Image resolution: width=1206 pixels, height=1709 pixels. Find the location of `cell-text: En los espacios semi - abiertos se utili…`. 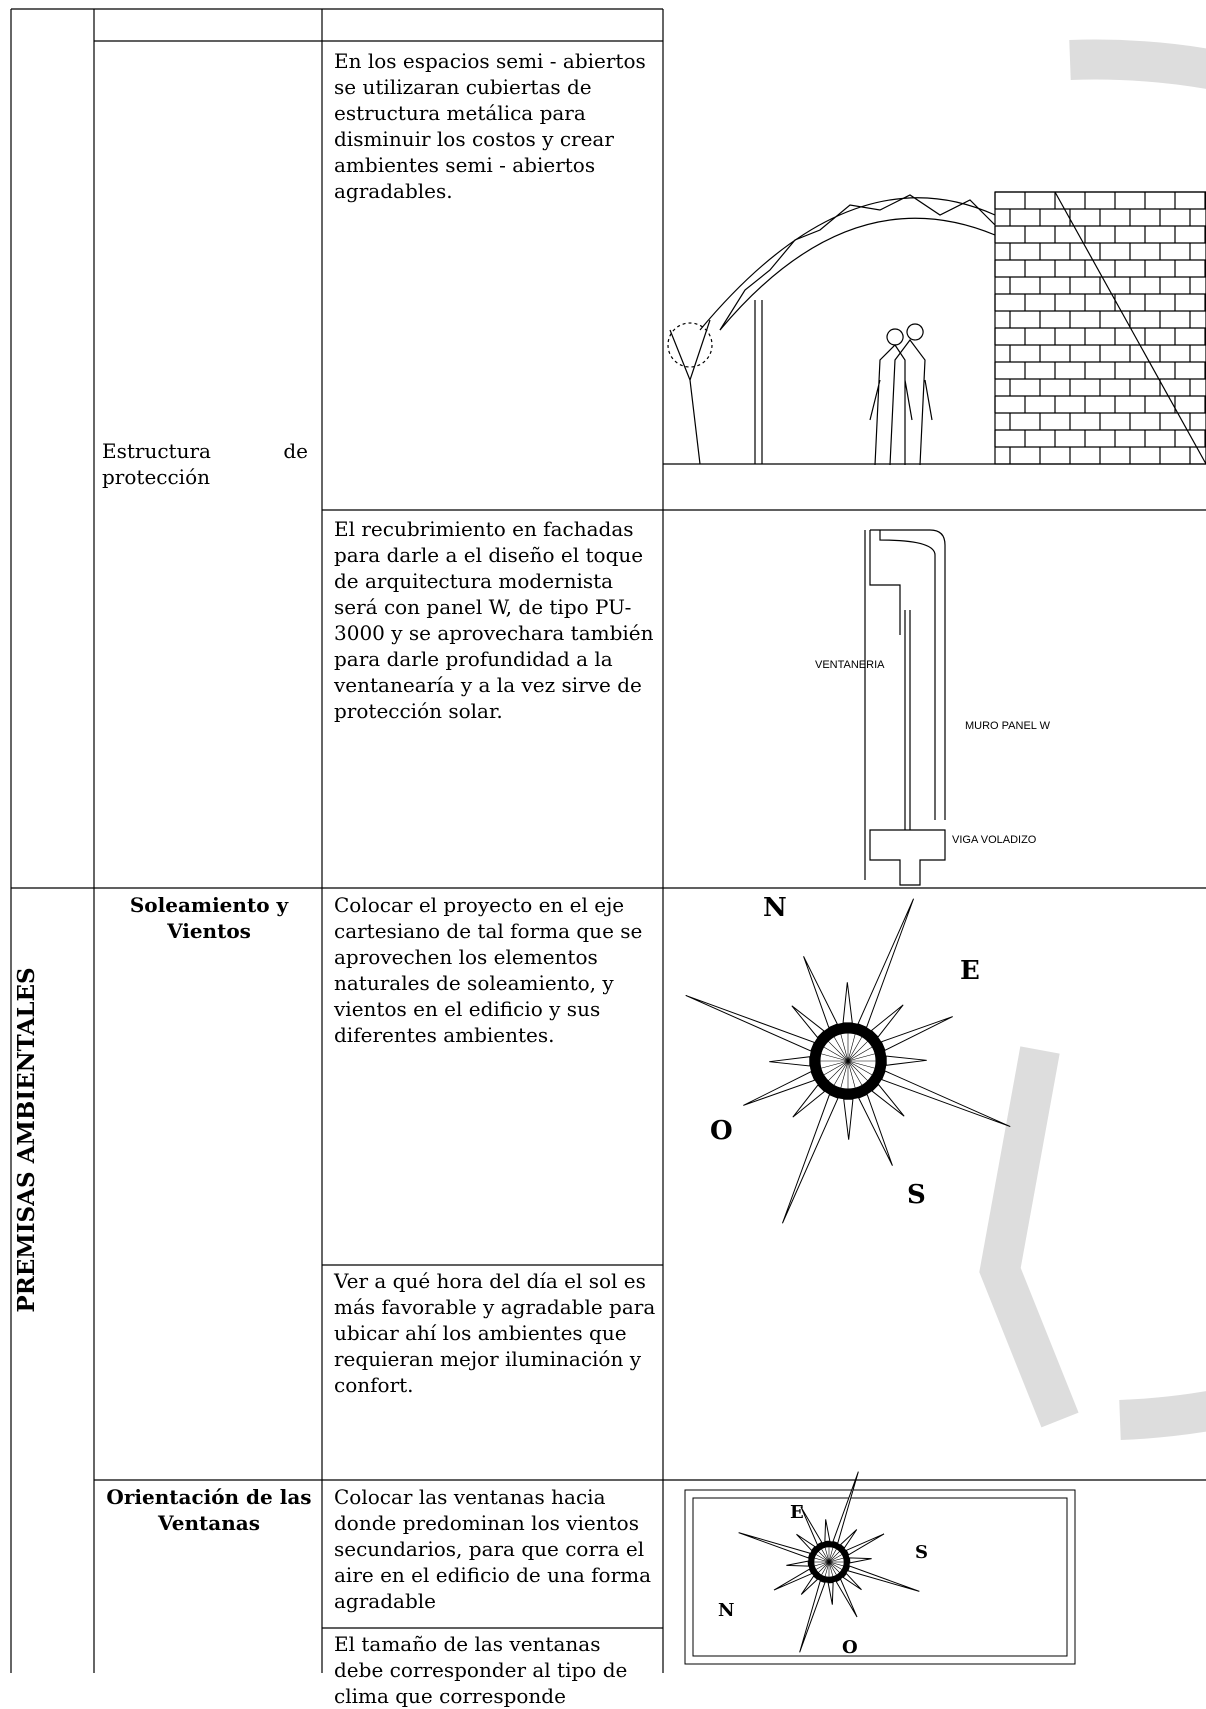

cell-text: En los espacios semi - abiertos se utili… is located at coordinates (490, 126).